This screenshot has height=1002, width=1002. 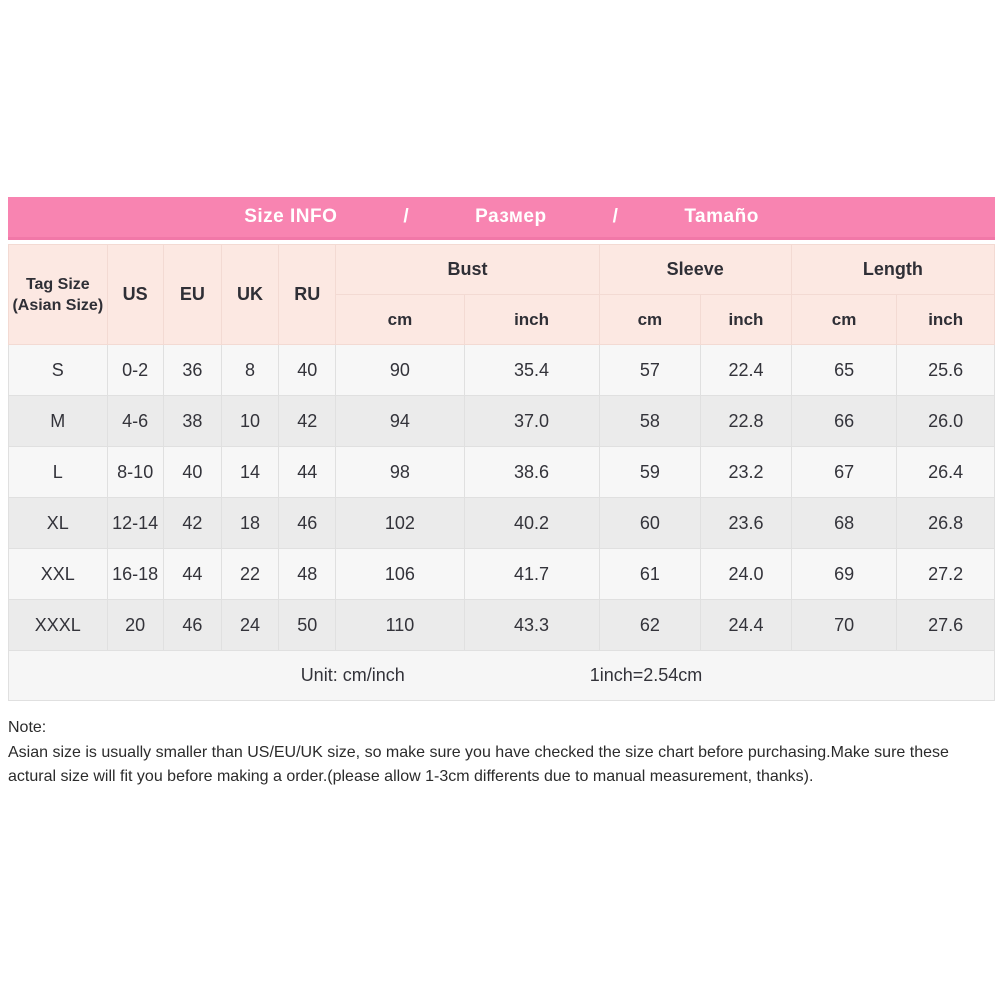 What do you see at coordinates (135, 370) in the screenshot?
I see `cell-us: 0-2` at bounding box center [135, 370].